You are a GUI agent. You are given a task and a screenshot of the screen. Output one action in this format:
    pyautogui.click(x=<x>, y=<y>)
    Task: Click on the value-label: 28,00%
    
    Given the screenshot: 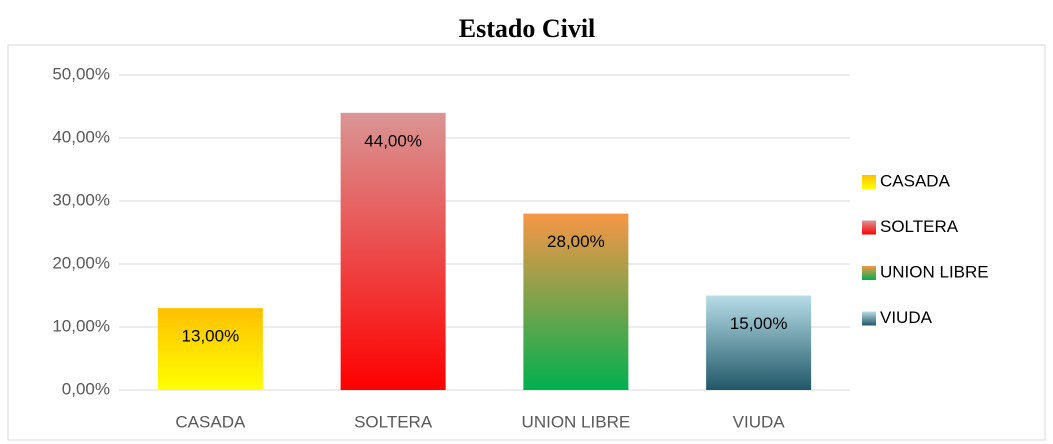 What is the action you would take?
    pyautogui.click(x=576, y=241)
    